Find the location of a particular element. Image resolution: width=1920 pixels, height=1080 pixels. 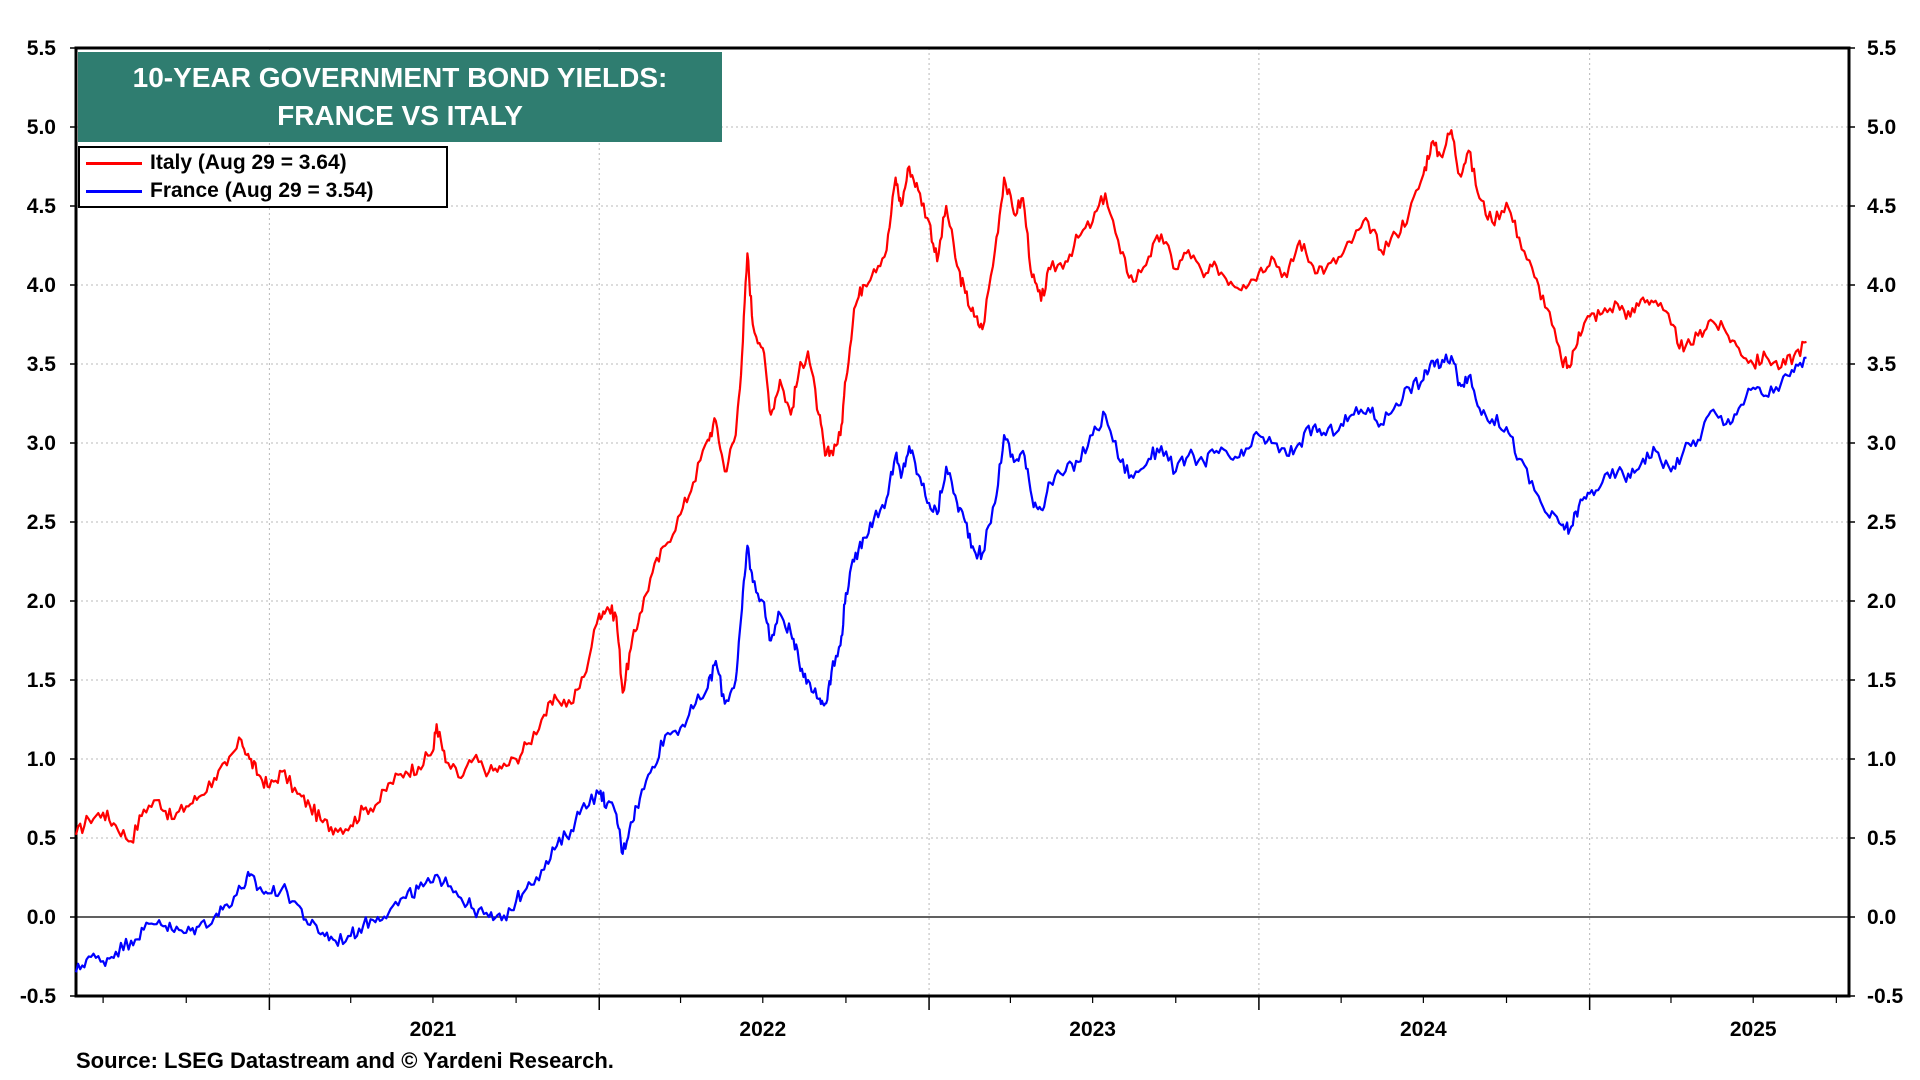

y-tick-label-right: -0.5 is located at coordinates (1885, 996).